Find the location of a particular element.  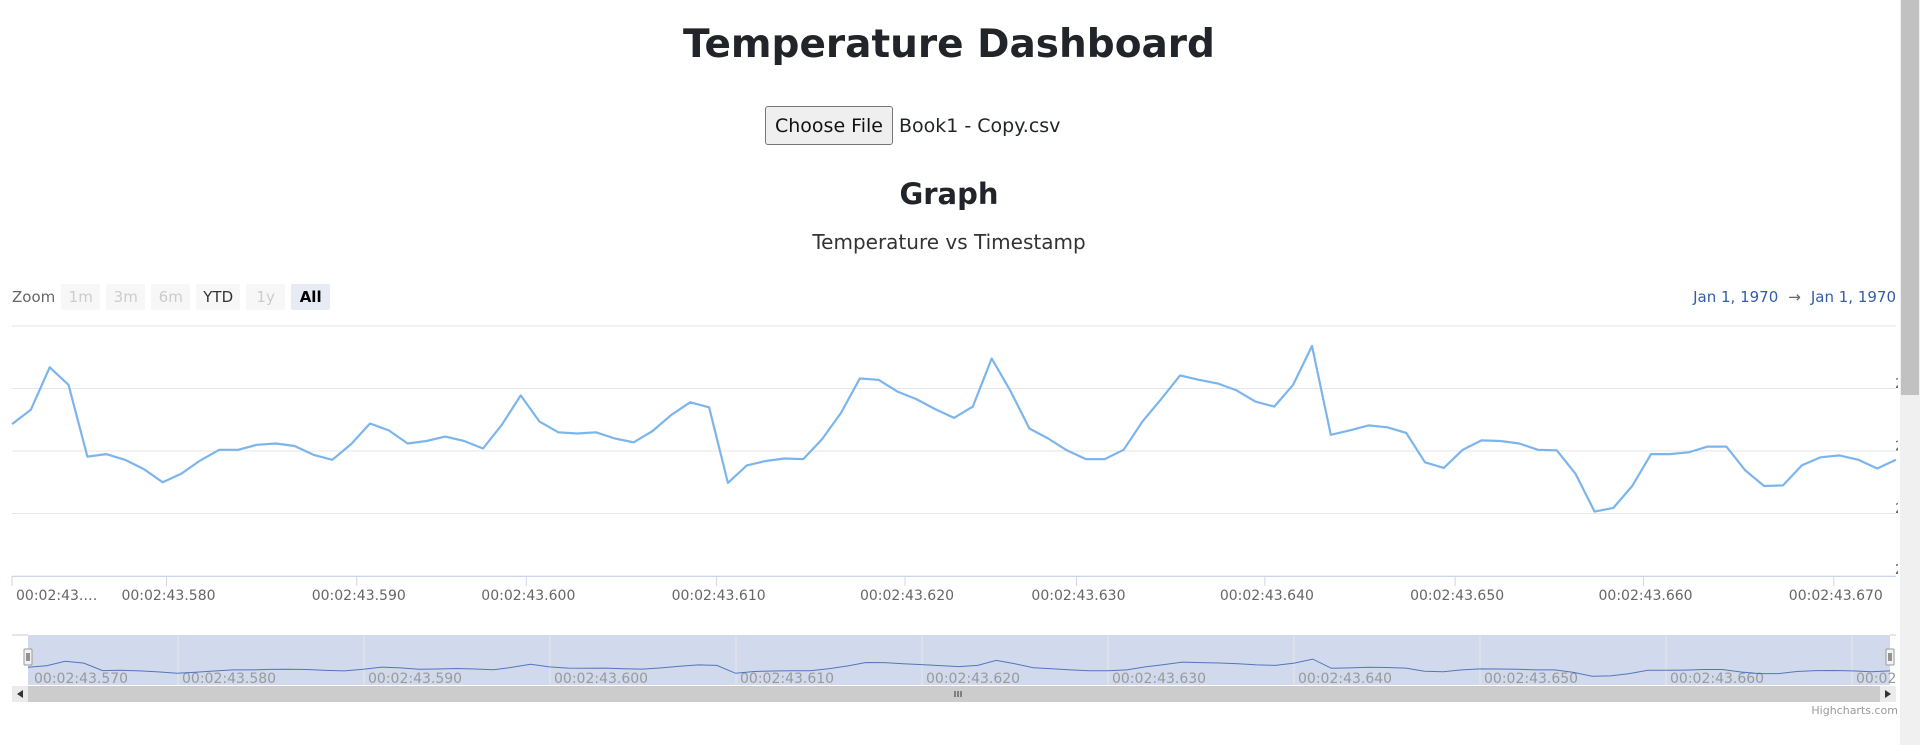

range-button-6m: 6m is located at coordinates (170, 297).